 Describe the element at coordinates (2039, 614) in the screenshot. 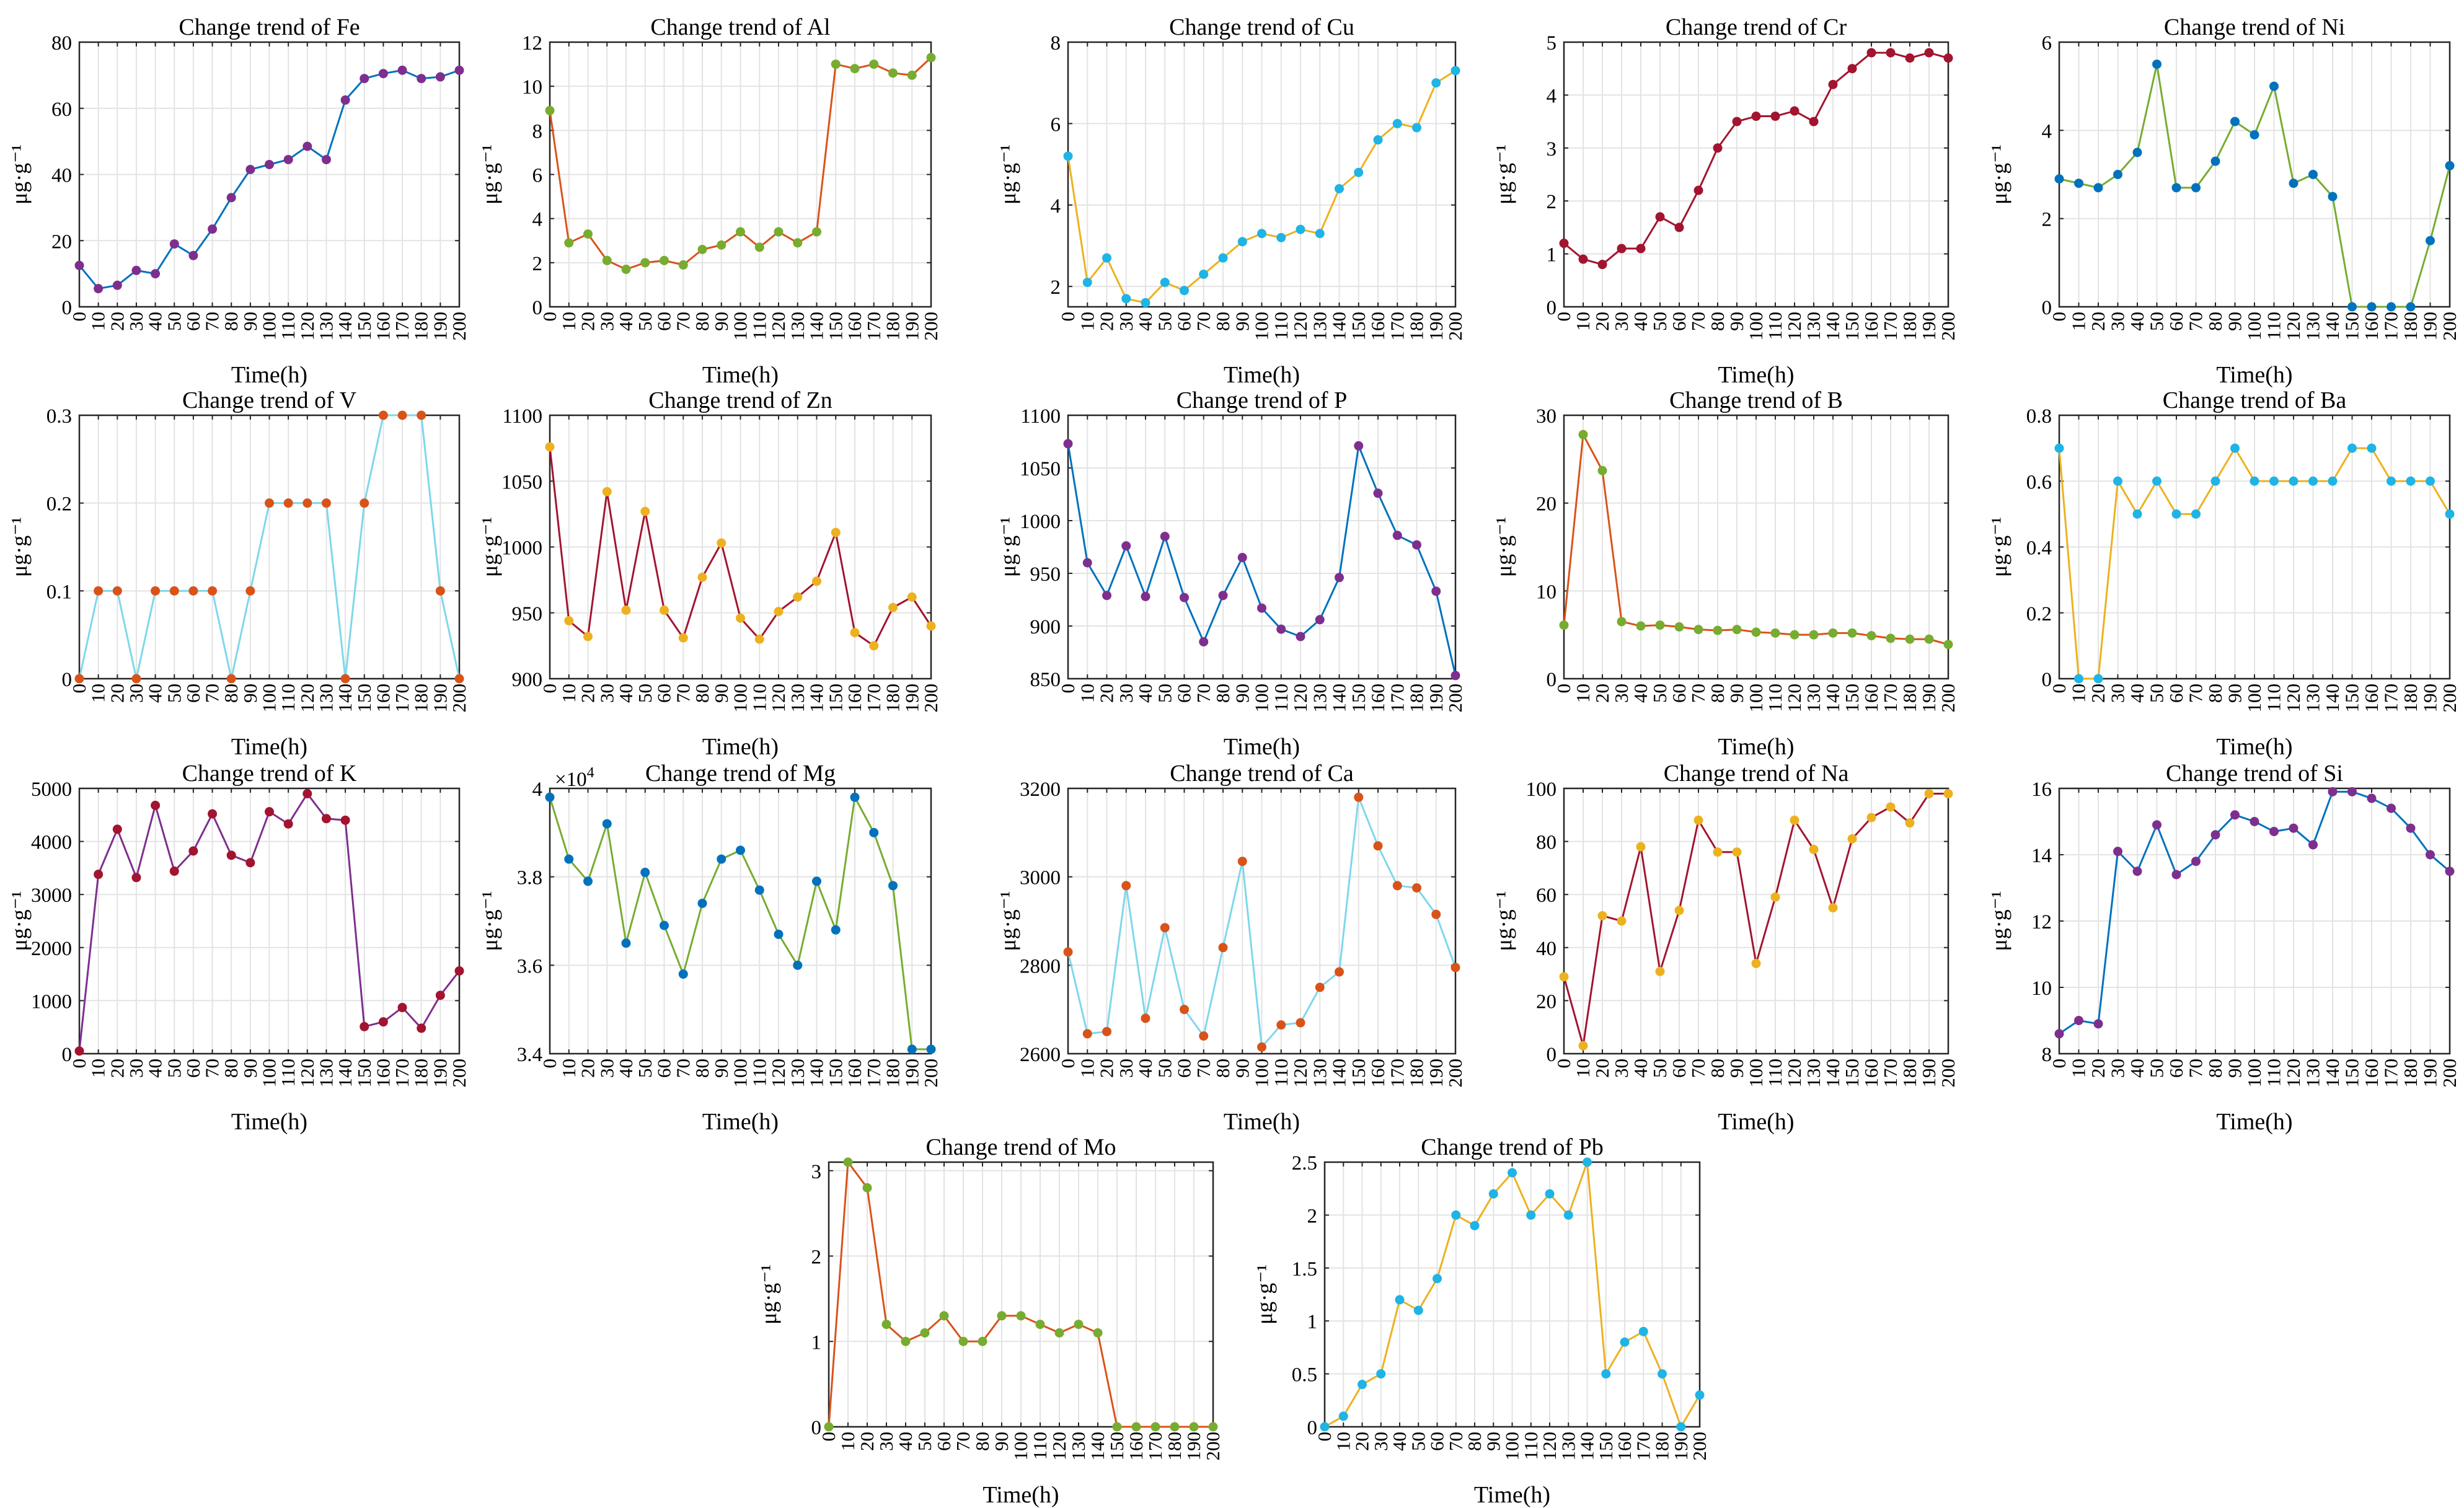

I see `y-tick-label: 0.2` at that location.